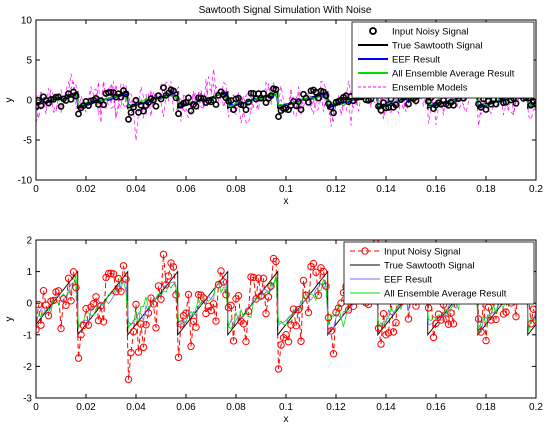  Describe the element at coordinates (365, 251) in the screenshot. I see `legend-swatch-marker` at that location.